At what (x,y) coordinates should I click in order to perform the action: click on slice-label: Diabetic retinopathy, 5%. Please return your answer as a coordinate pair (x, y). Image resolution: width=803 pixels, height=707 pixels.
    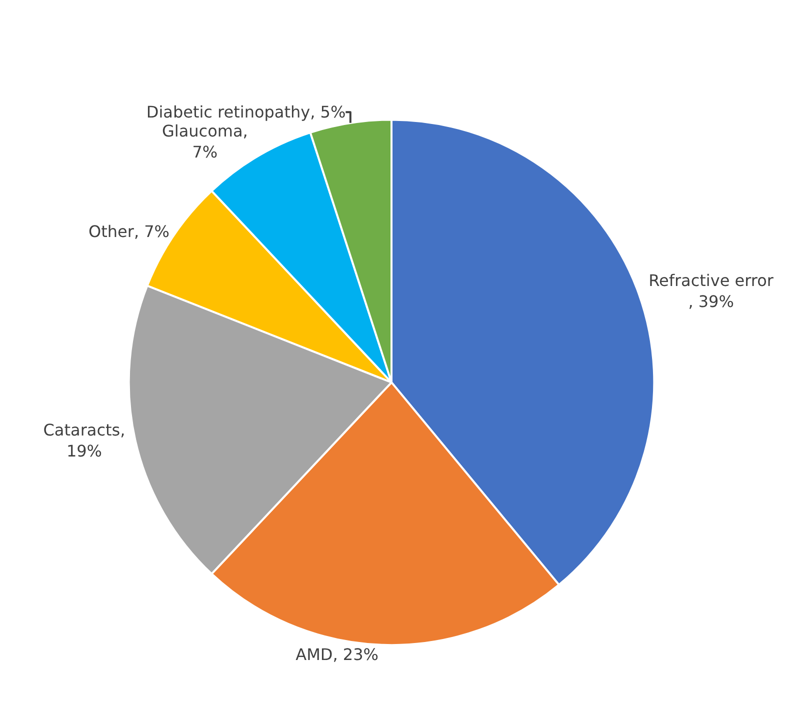
    Looking at the image, I should click on (246, 112).